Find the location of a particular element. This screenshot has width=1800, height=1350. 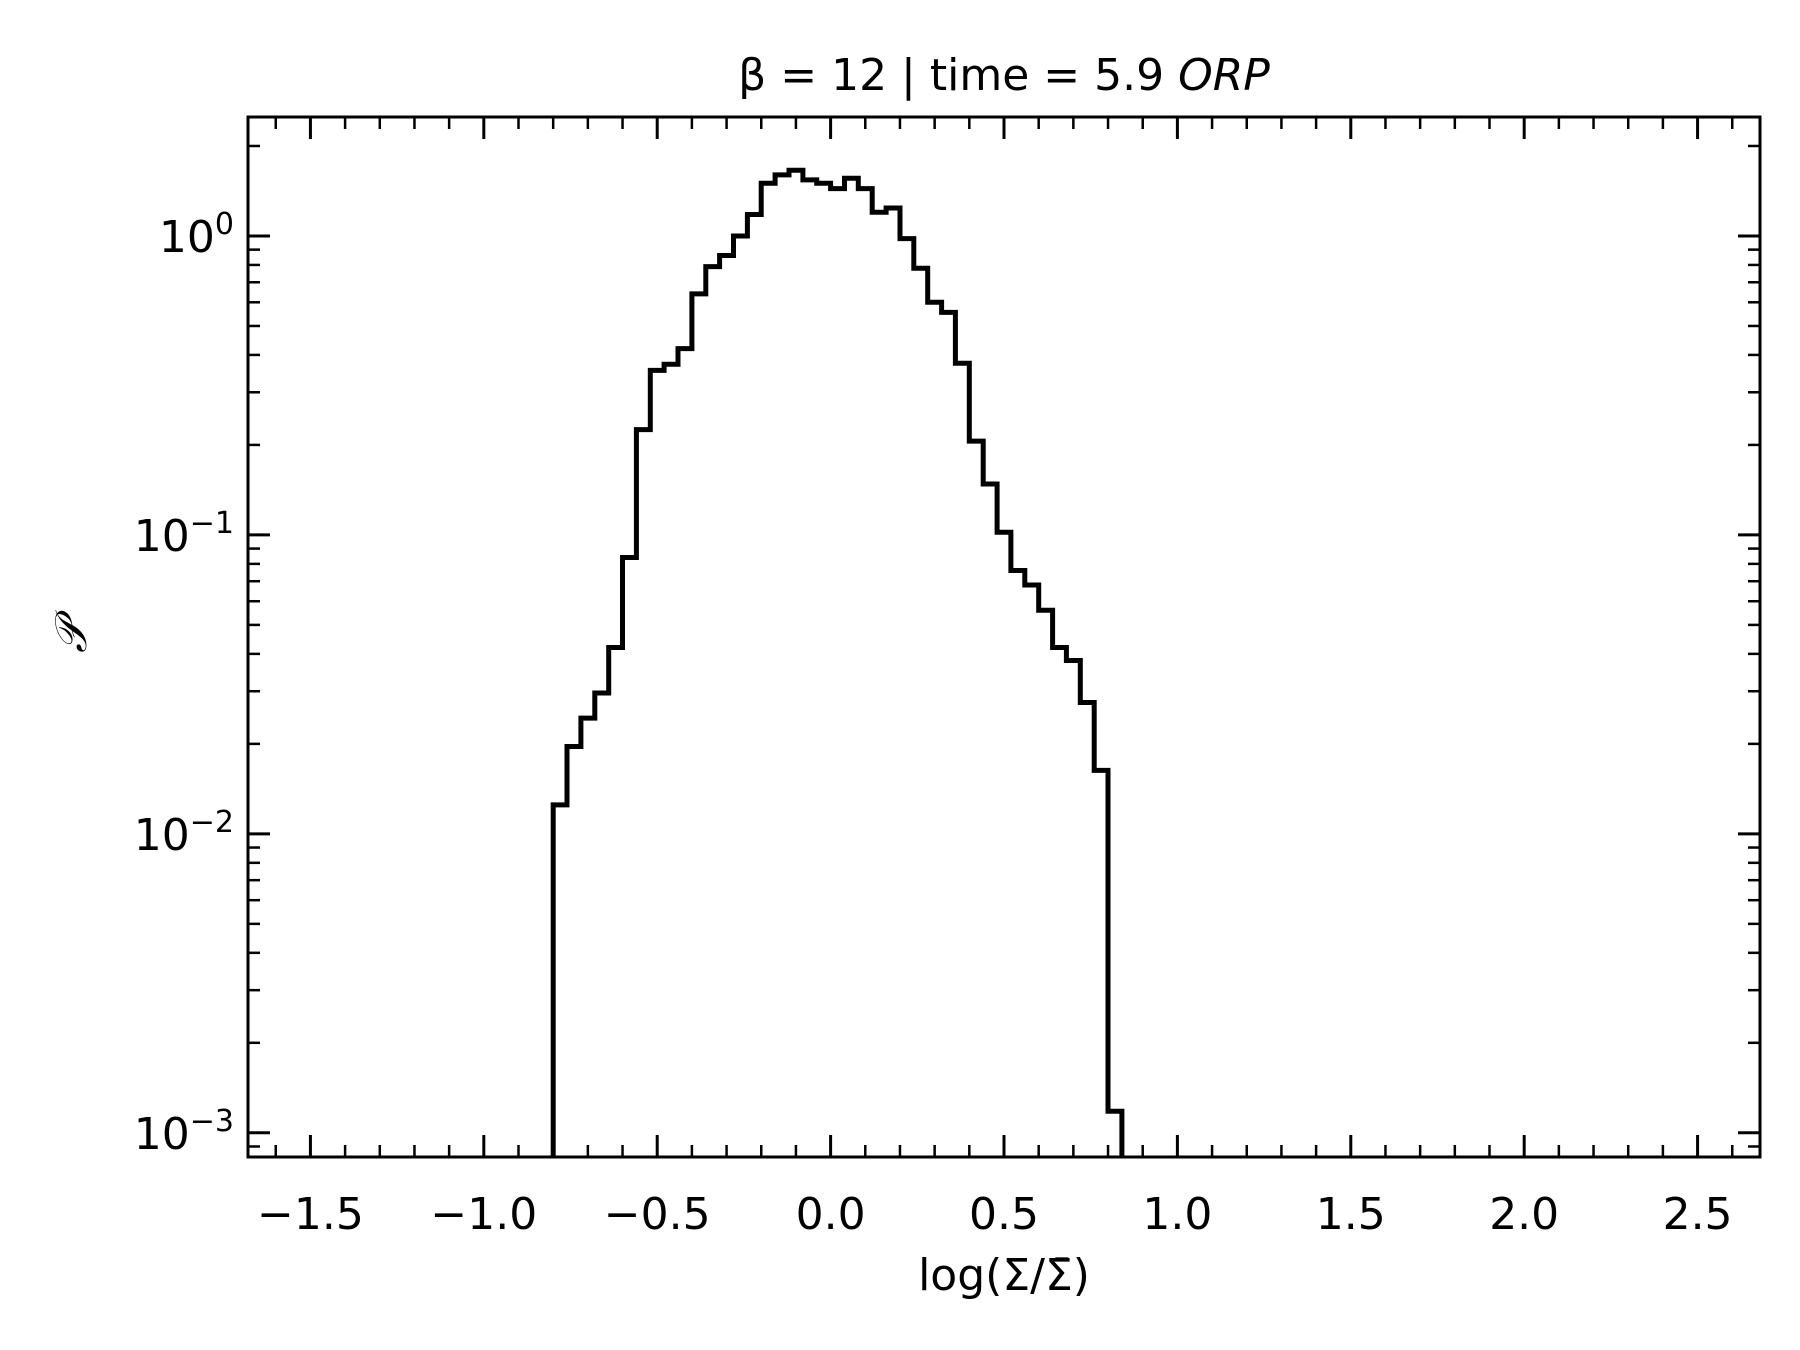

y-tick-label: 10⁻³ is located at coordinates (184, 1132).